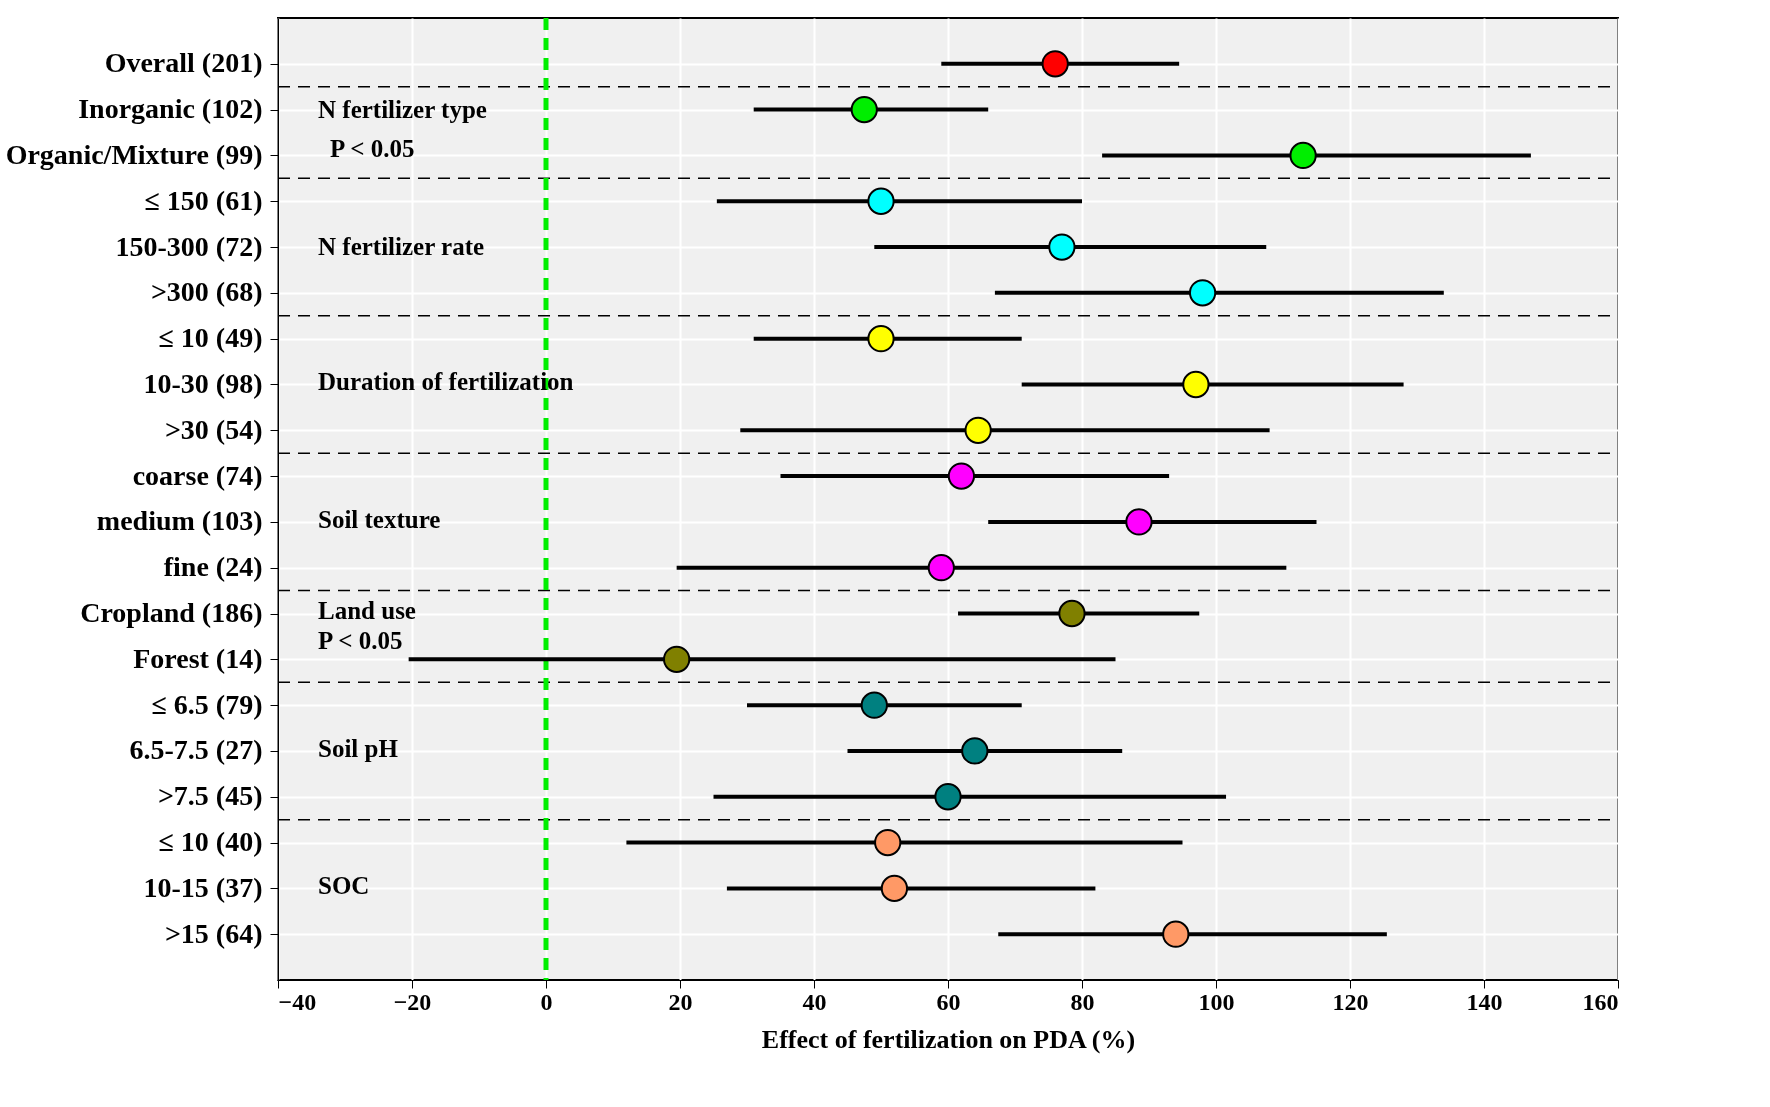  Describe the element at coordinates (210, 796) in the screenshot. I see `y-tick-label: >7.5 (45)` at that location.